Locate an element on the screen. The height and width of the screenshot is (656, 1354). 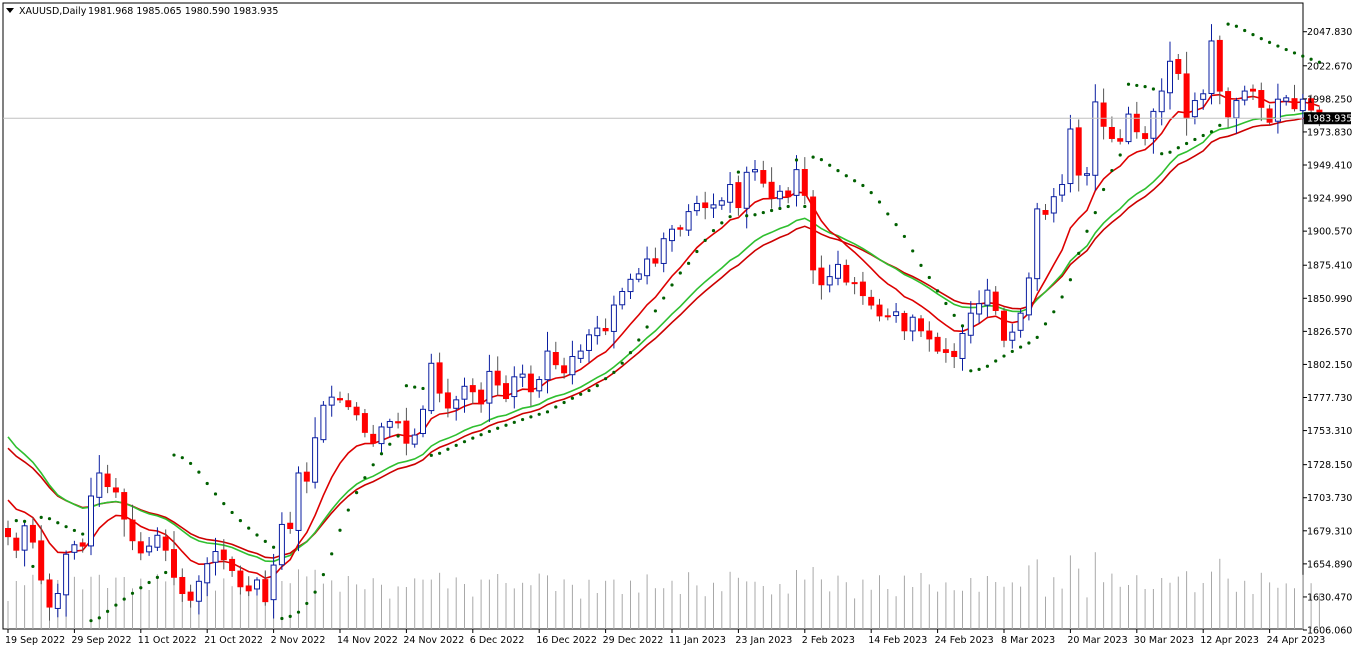
time-tick-label: 11 Jan 2023 is located at coordinates (697, 640).